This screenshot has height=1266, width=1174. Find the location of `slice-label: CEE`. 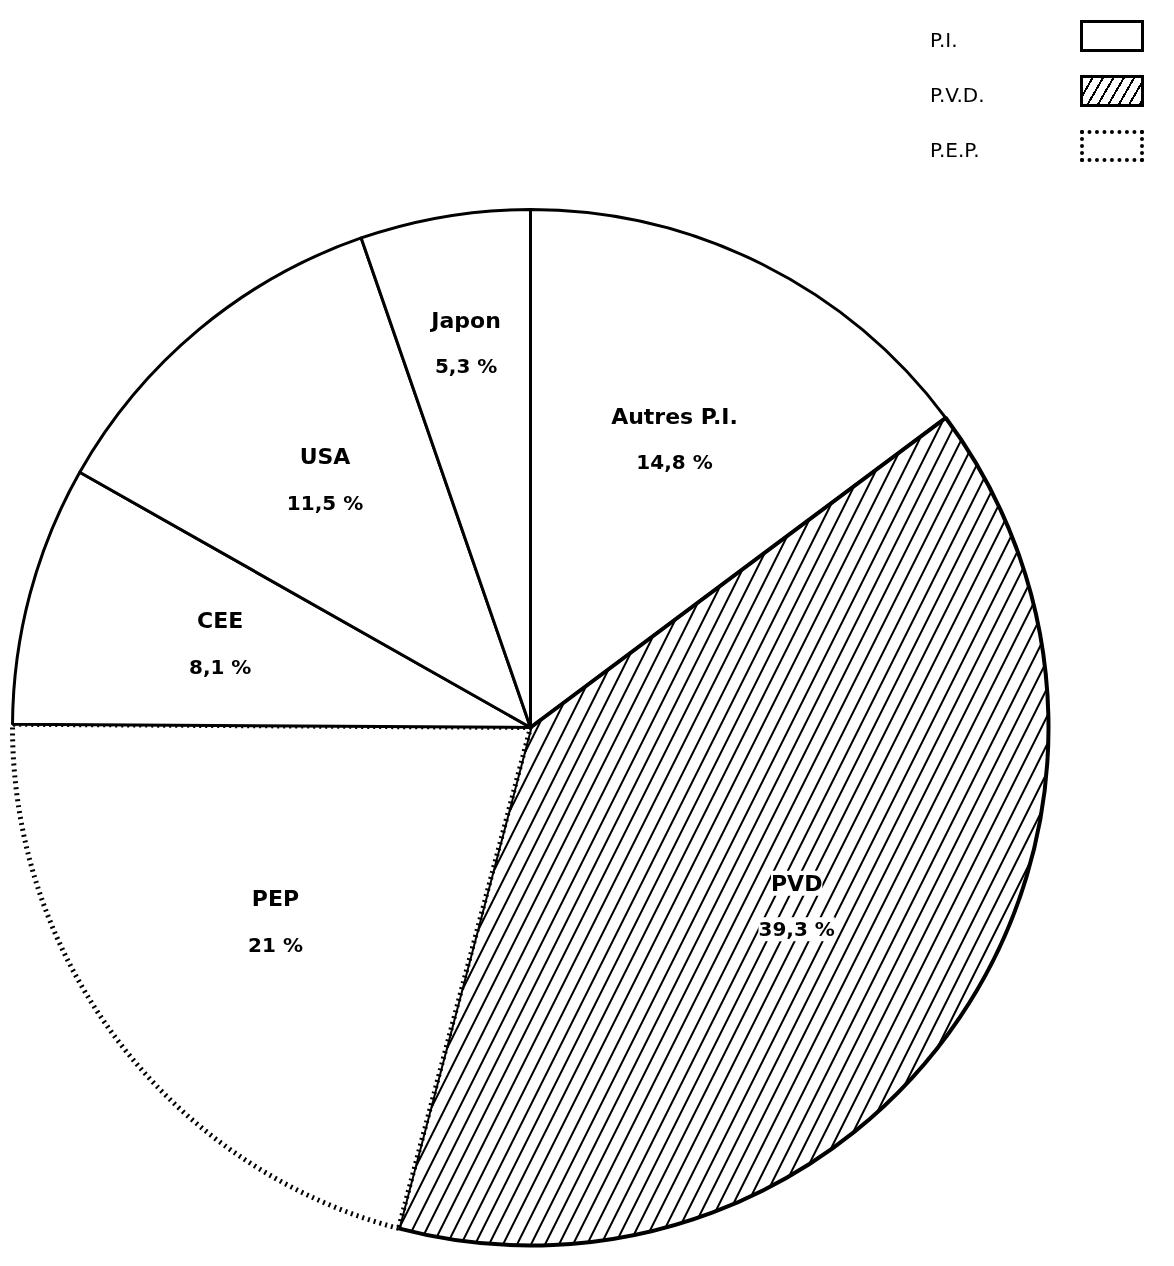

slice-label: CEE is located at coordinates (220, 621).